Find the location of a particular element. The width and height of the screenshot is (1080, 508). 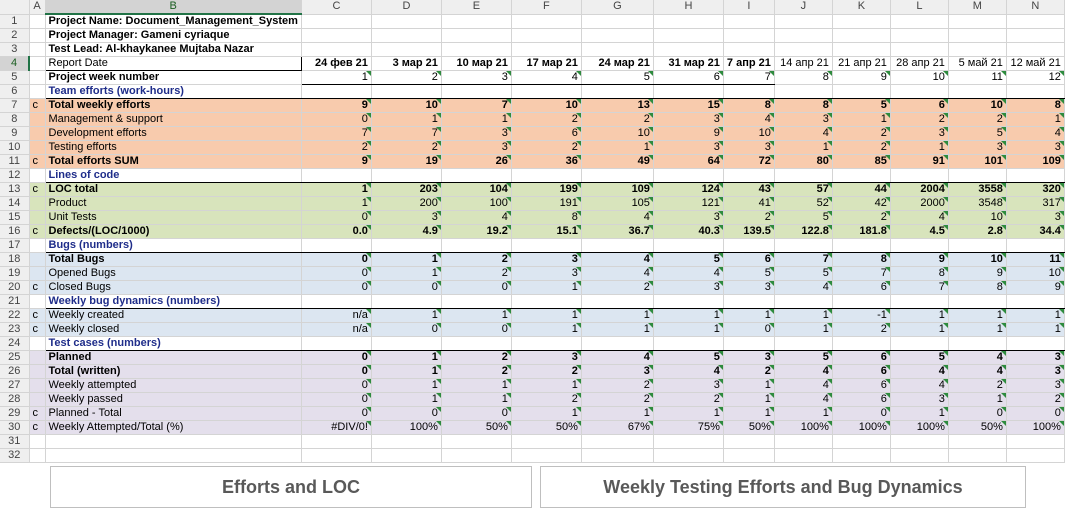

cell-value: 121 is located at coordinates (688, 203).